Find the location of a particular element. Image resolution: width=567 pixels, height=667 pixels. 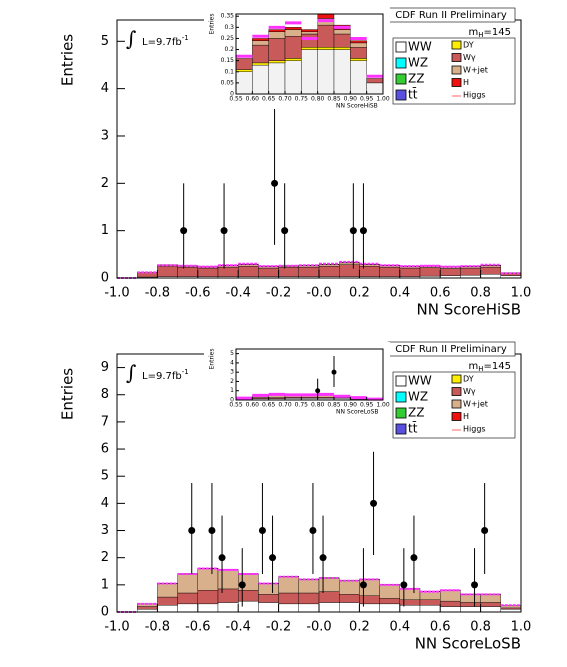

x-tick-label: -1.0 is located at coordinates (116, 293).